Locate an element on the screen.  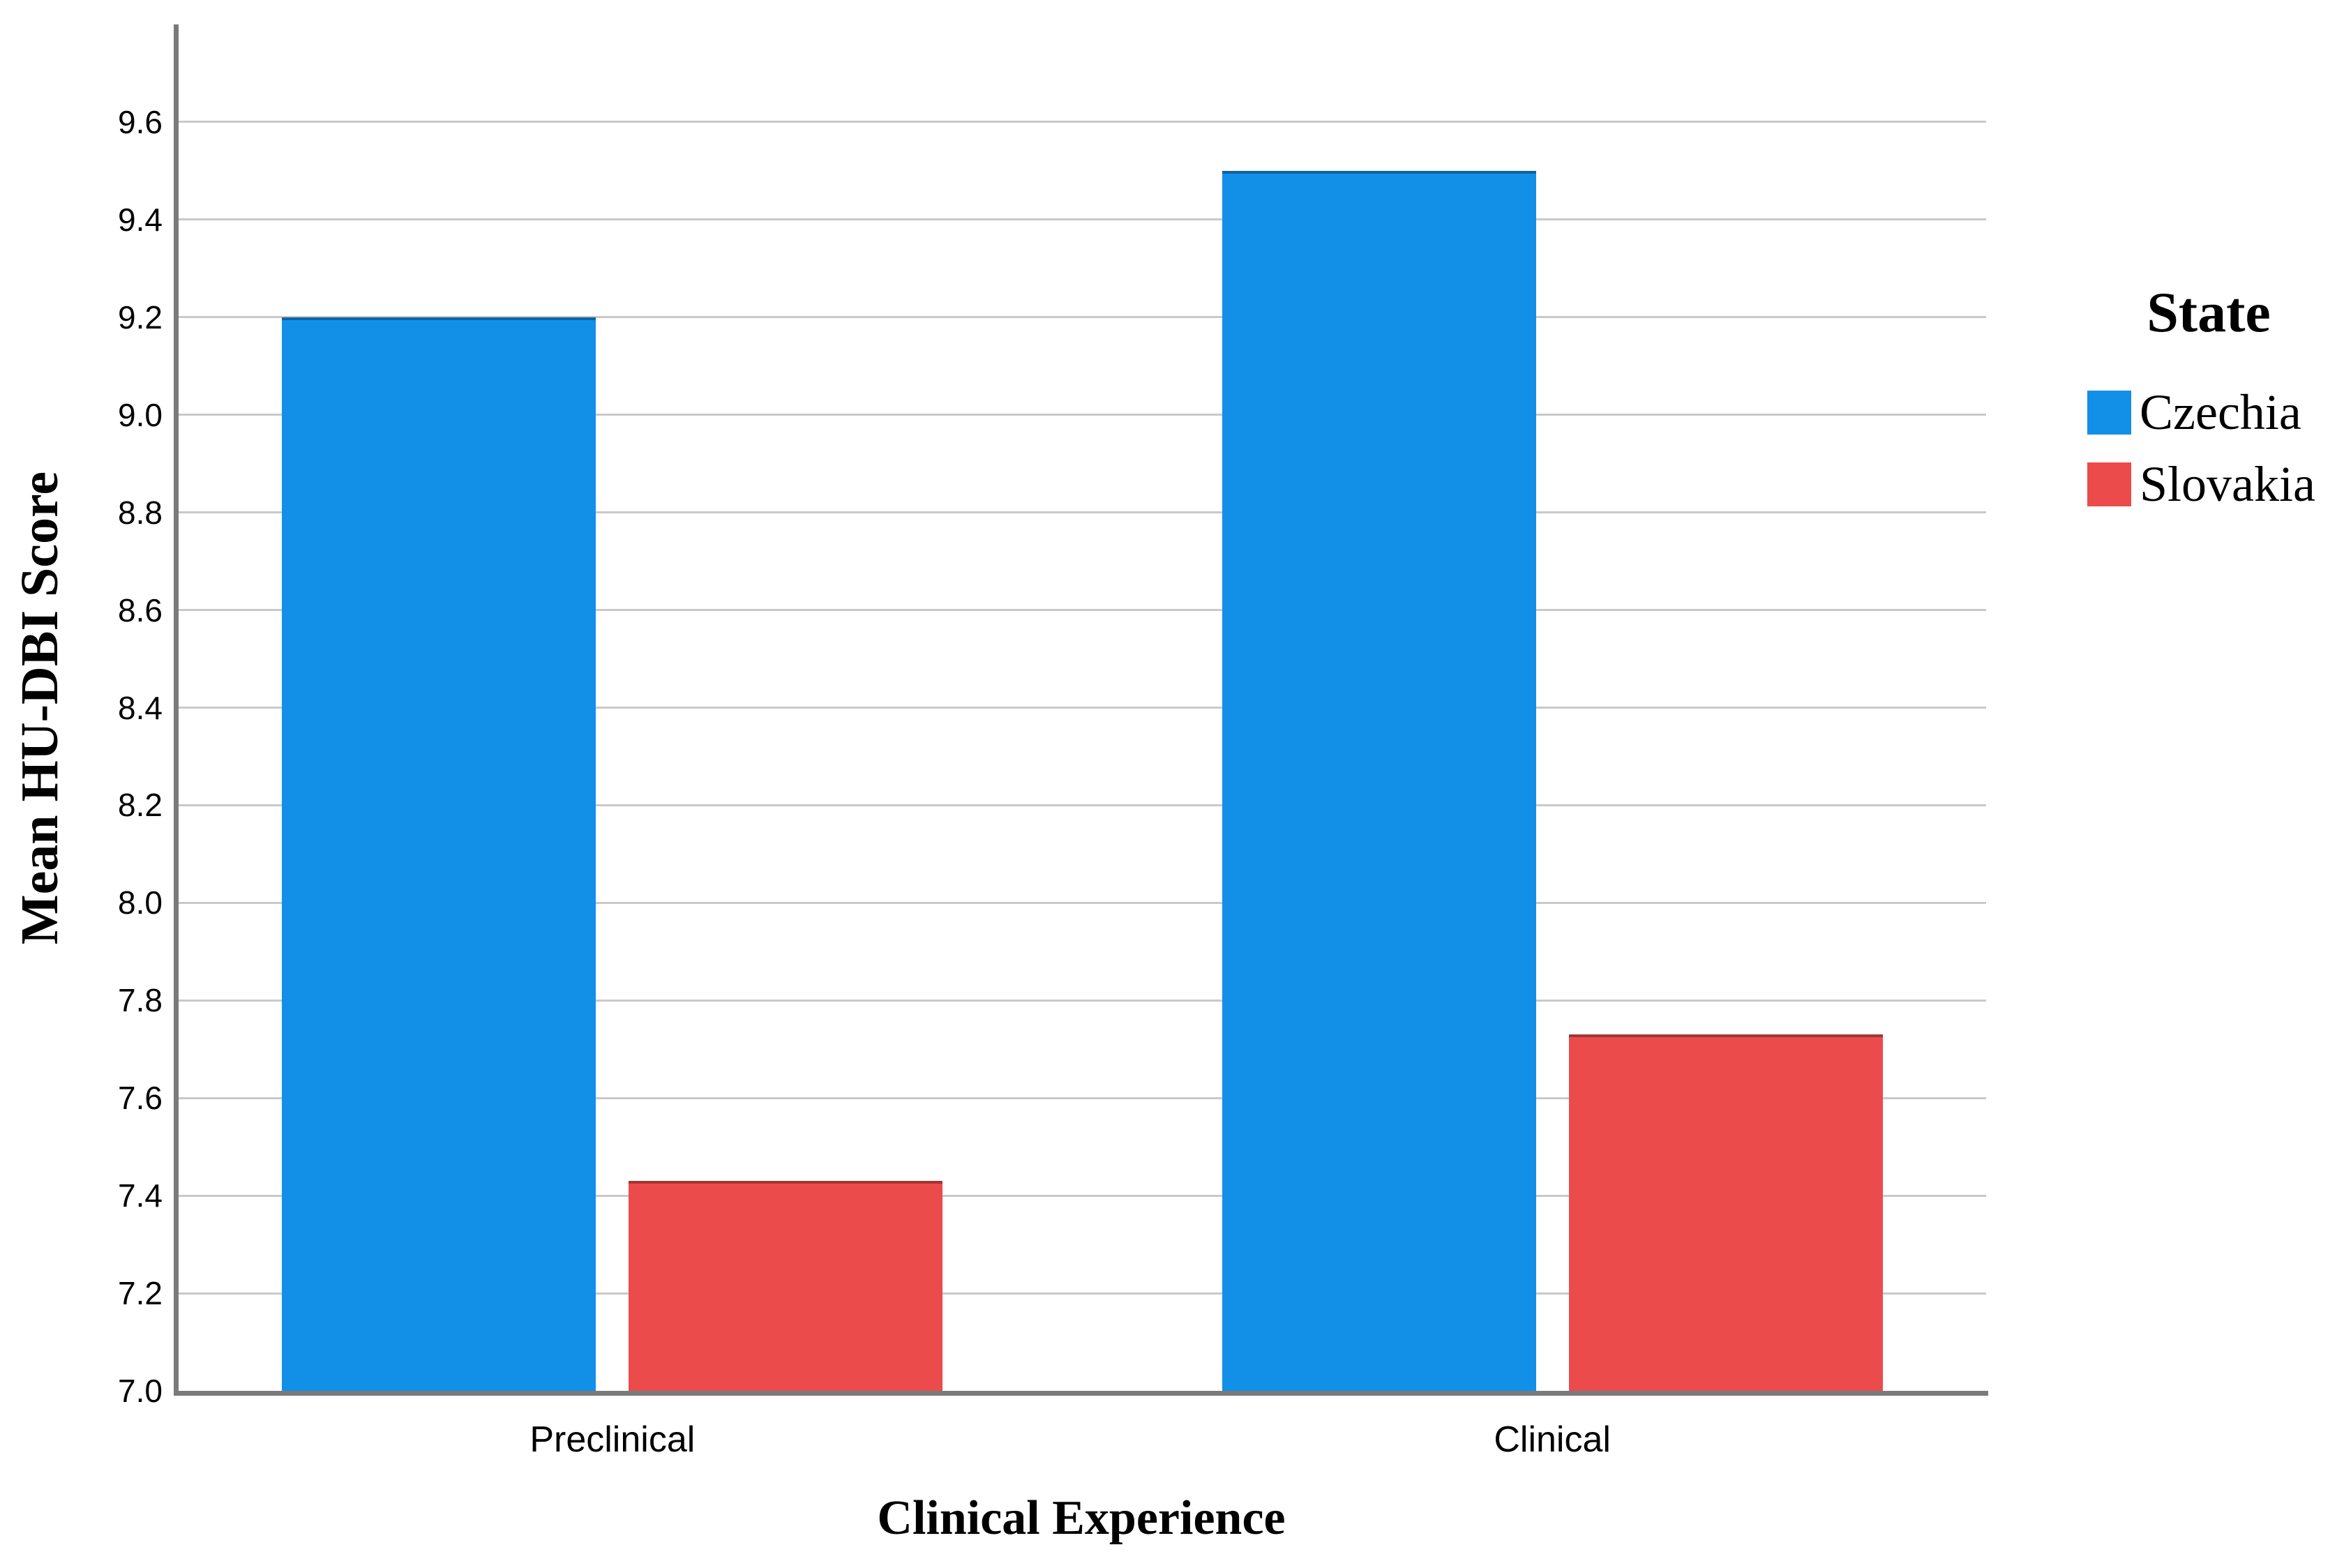
legend-entry-czechia: Czechia is located at coordinates (2208, 412).